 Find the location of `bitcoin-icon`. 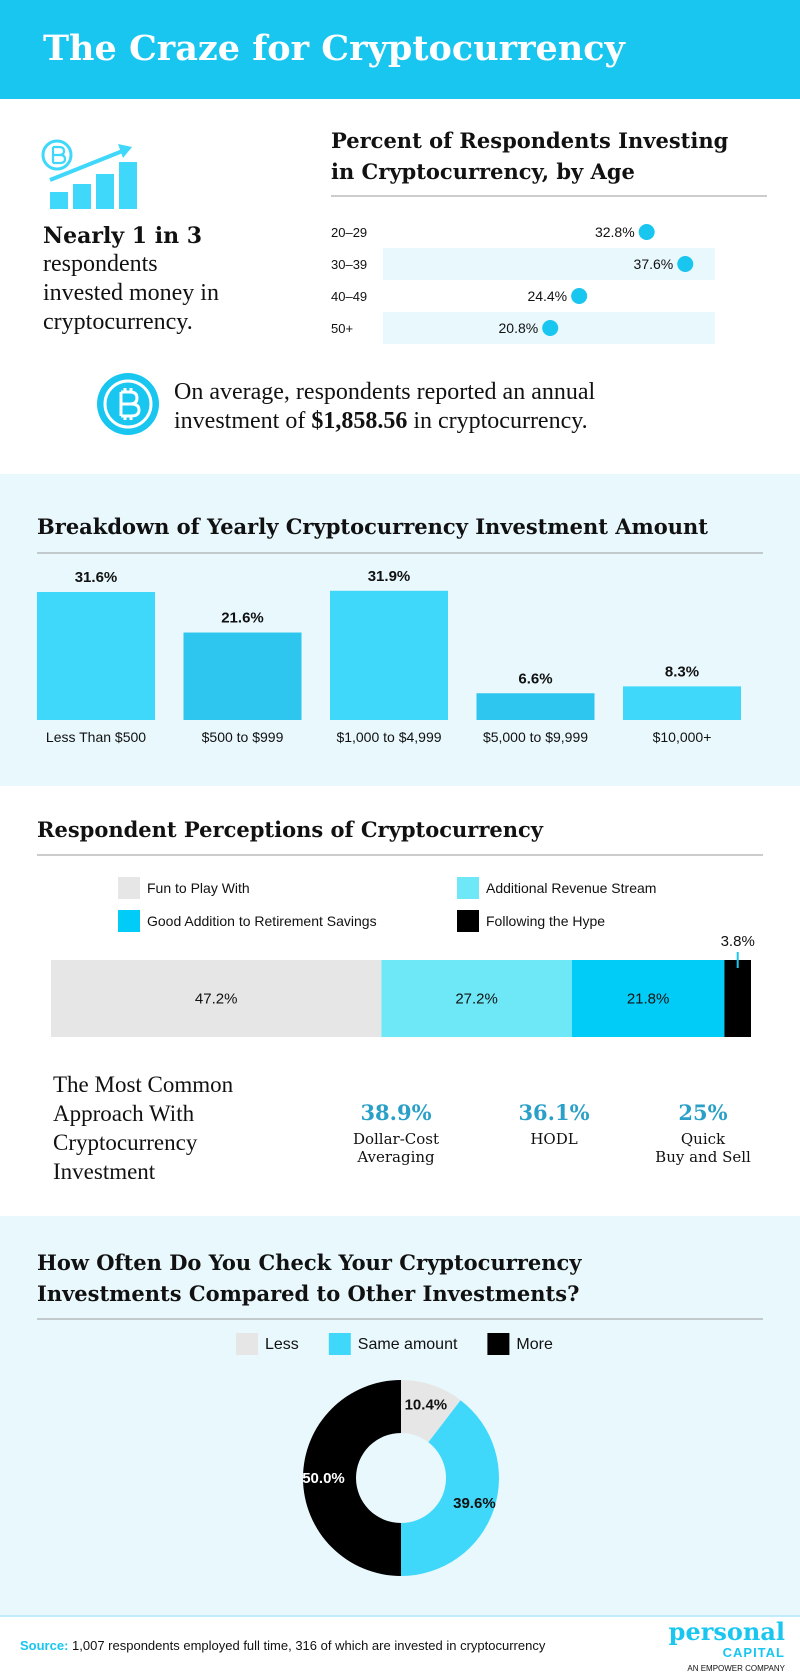

bitcoin-icon is located at coordinates (128, 404).